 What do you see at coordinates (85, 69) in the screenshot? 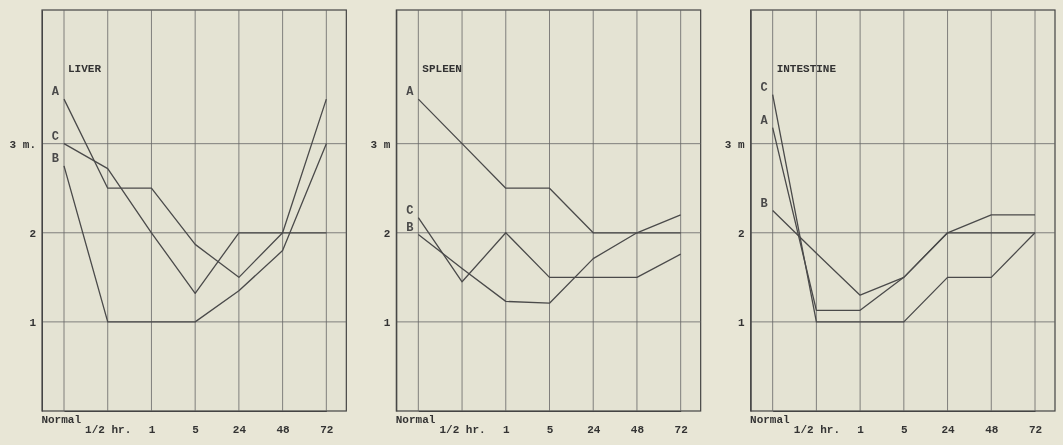
I see `text: LIVER` at bounding box center [85, 69].